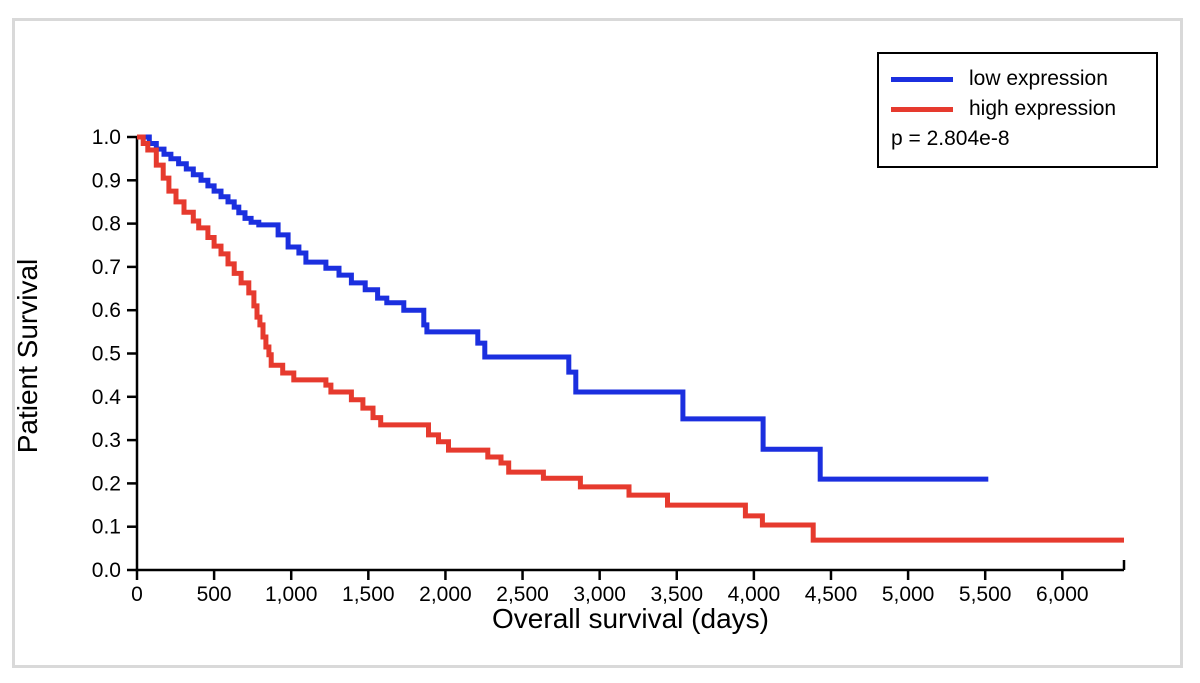 This screenshot has width=1200, height=683. What do you see at coordinates (1043, 108) in the screenshot?
I see `legend-label-high-expression: high expression` at bounding box center [1043, 108].